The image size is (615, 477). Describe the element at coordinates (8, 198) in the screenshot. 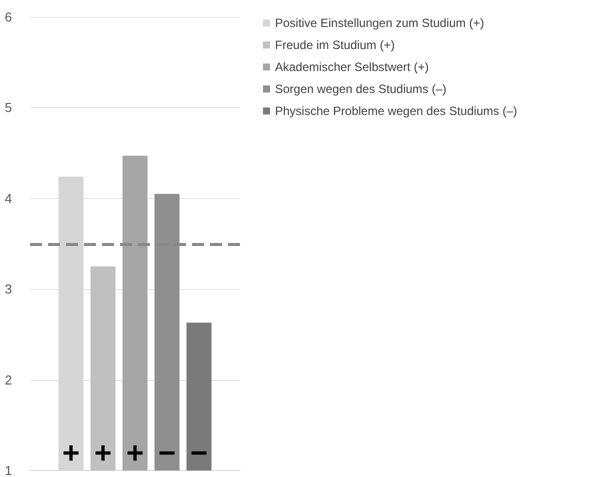

I see `y-tick-label: 4` at that location.